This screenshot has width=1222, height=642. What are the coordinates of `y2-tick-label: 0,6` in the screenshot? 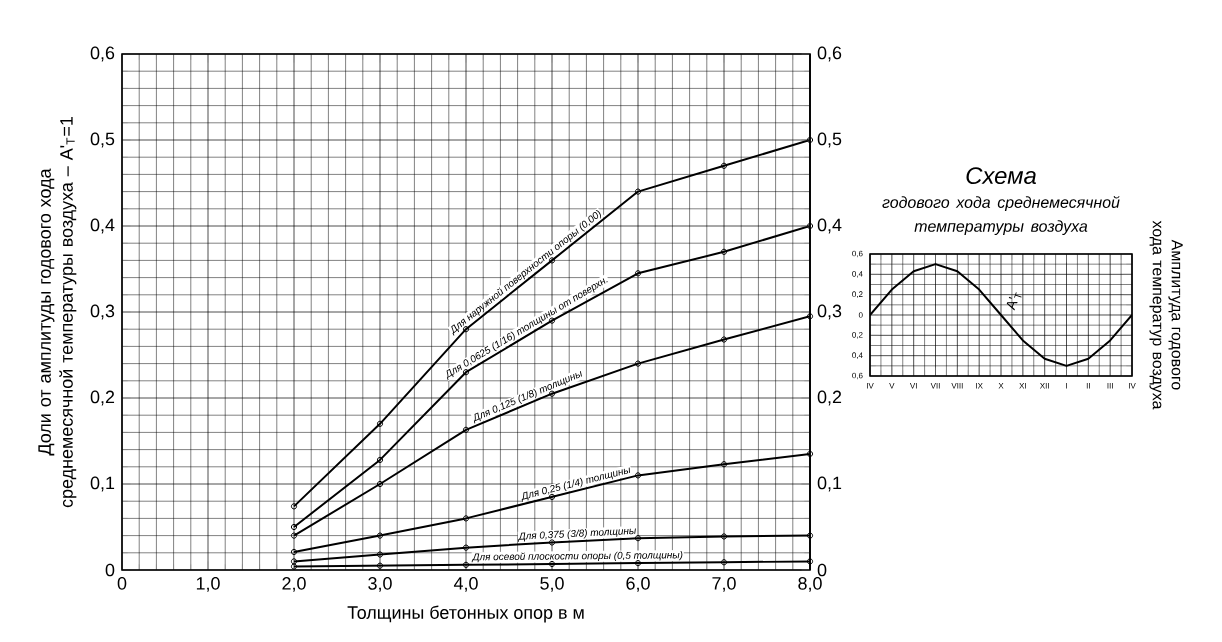 It's located at (829, 54).